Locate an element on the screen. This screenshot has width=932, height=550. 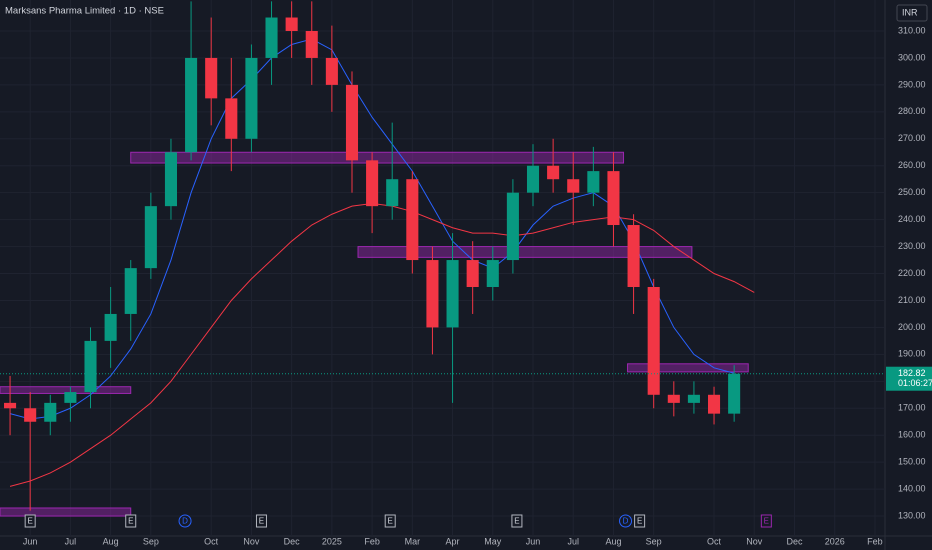
countdown-label: 01:06:27 is located at coordinates (915, 383).